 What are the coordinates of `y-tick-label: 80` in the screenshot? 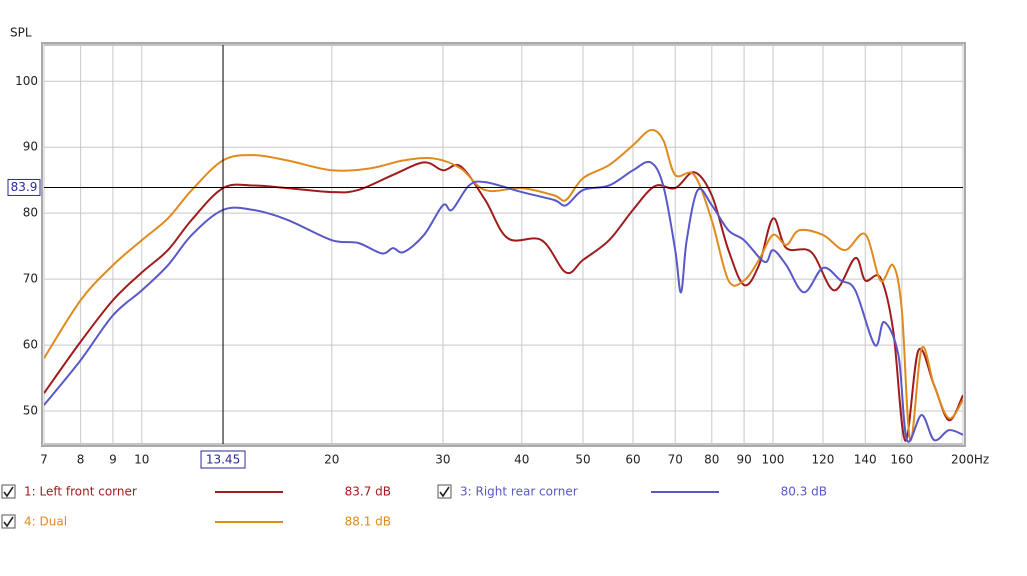 It's located at (30, 213).